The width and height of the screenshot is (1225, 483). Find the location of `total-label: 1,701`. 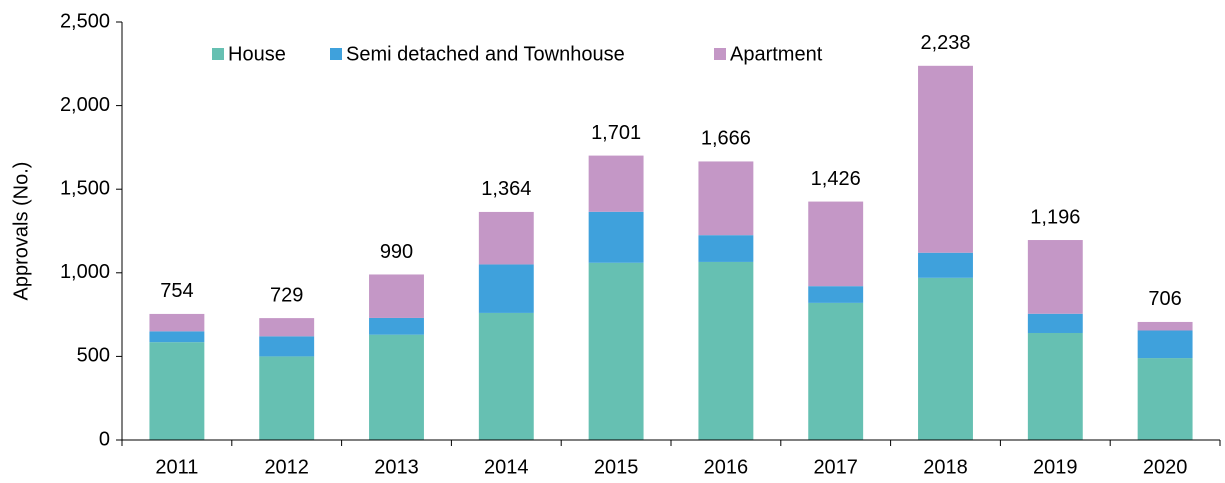

total-label: 1,701 is located at coordinates (616, 133).